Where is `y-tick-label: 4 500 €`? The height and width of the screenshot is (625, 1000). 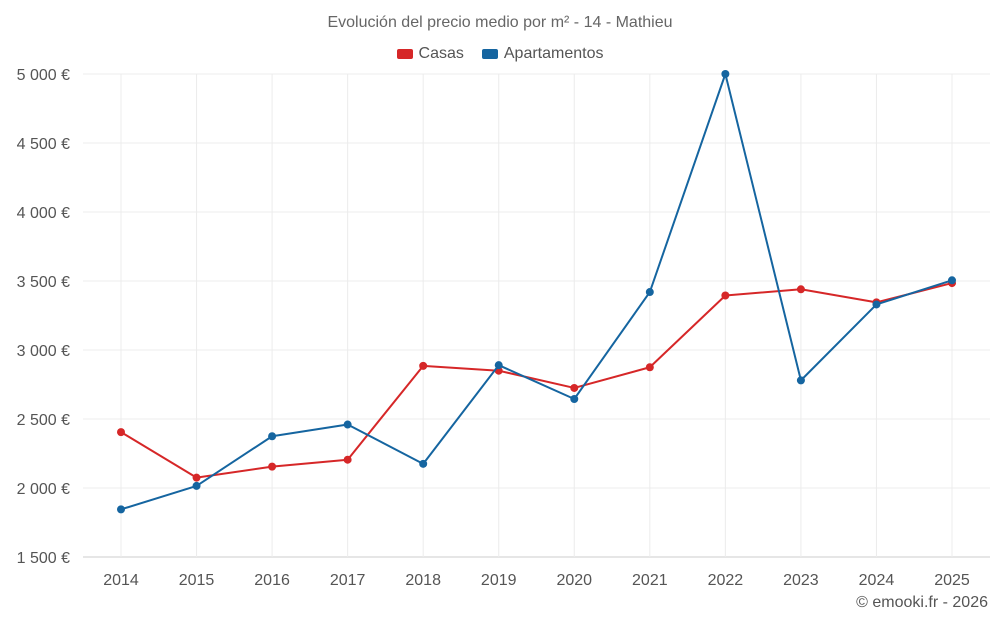
y-tick-label: 4 500 € is located at coordinates (43, 144).